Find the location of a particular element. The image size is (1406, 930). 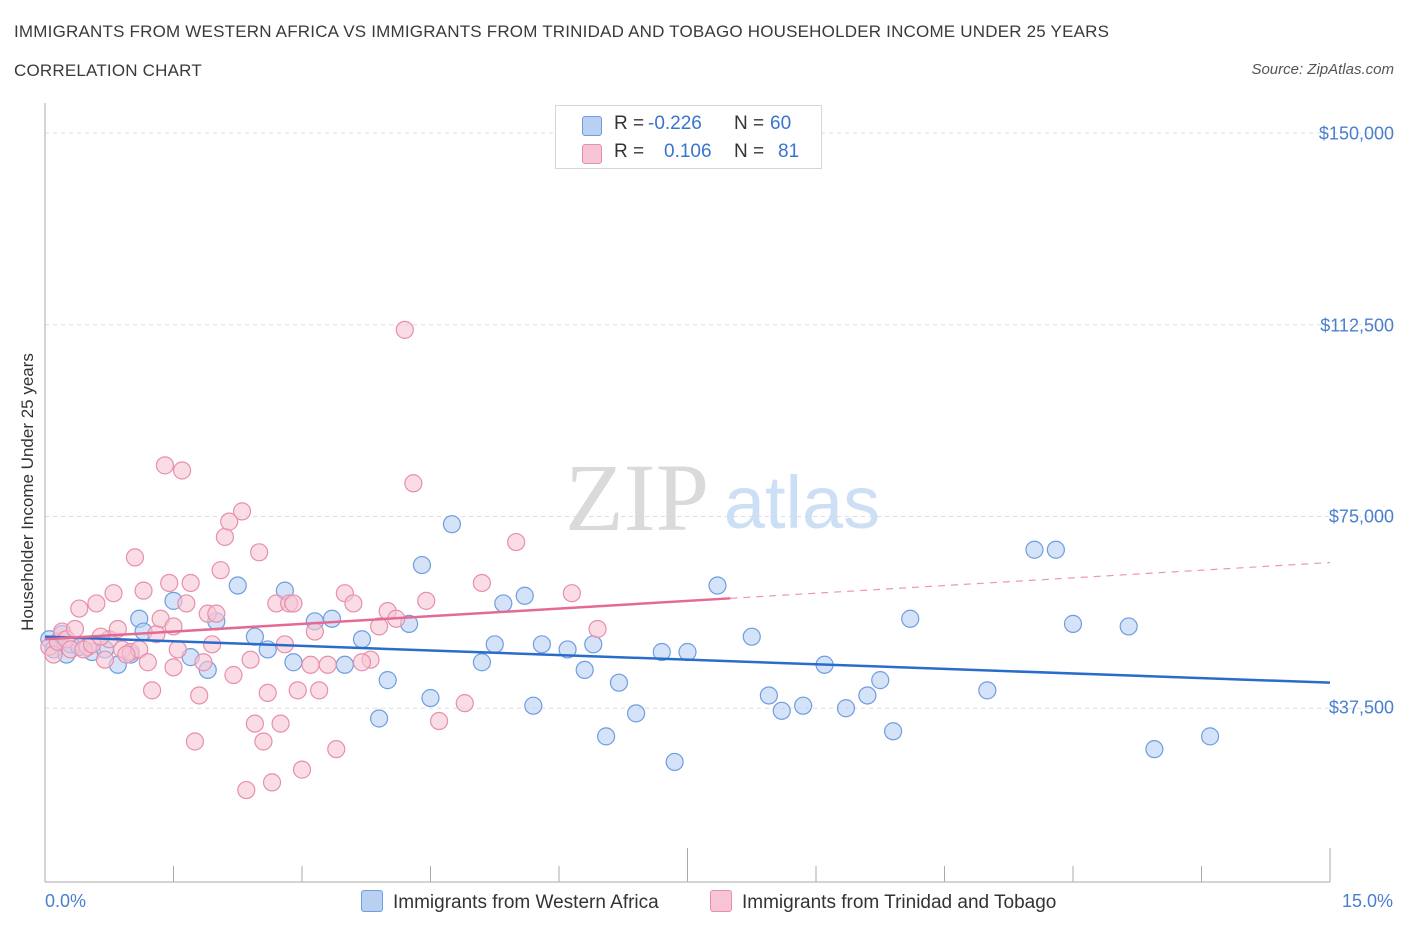

legend-swatch-blue is located at coordinates (592, 126).